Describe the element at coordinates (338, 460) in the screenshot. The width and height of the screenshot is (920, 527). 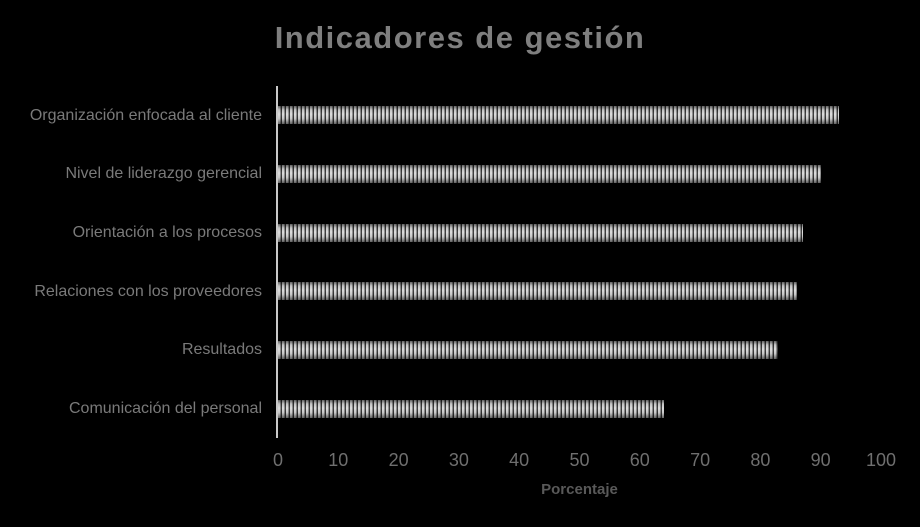
I see `x-tick-label: 10` at that location.